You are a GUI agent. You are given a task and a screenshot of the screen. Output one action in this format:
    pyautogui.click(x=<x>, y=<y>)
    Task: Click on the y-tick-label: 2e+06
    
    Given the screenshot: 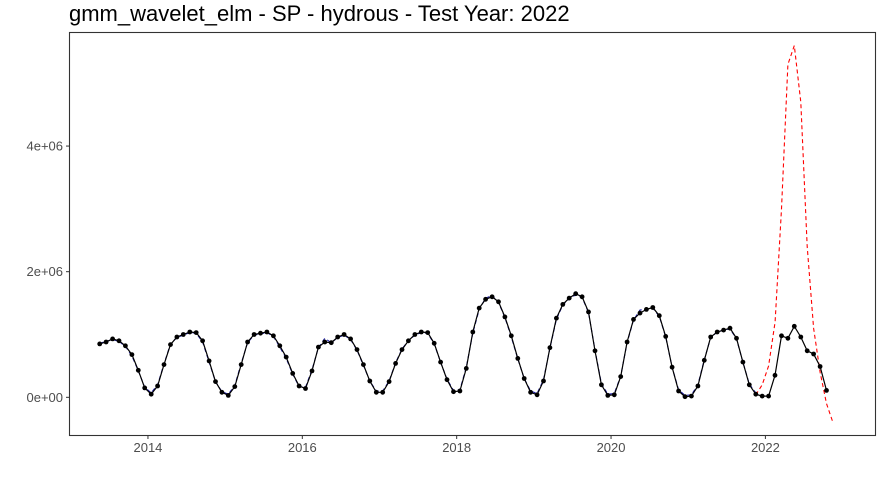 What is the action you would take?
    pyautogui.click(x=44, y=271)
    